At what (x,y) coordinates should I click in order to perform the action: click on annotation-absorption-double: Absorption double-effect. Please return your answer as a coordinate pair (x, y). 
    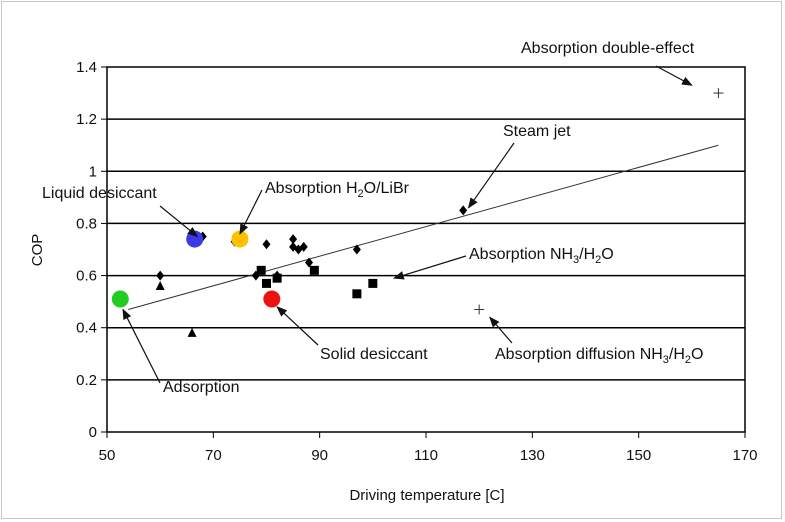
    Looking at the image, I should click on (608, 63).